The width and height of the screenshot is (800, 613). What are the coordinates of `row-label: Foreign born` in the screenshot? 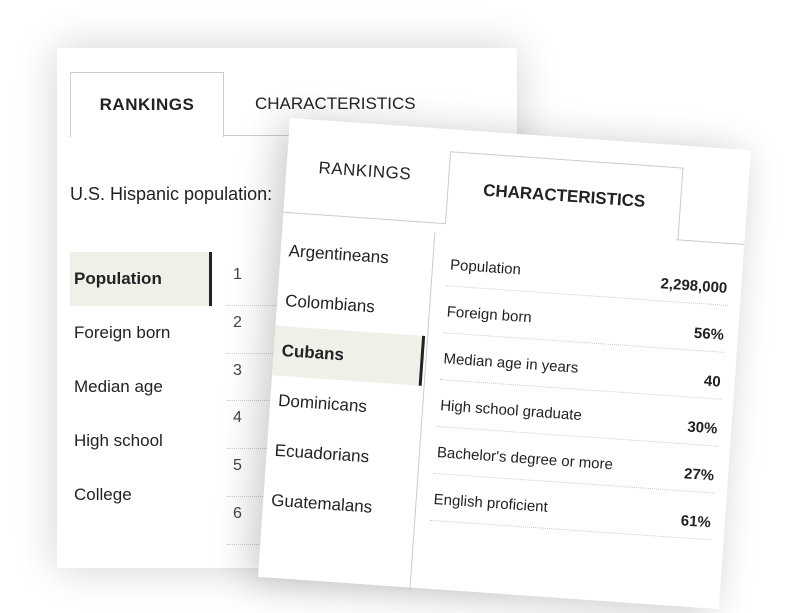 It's located at (489, 315).